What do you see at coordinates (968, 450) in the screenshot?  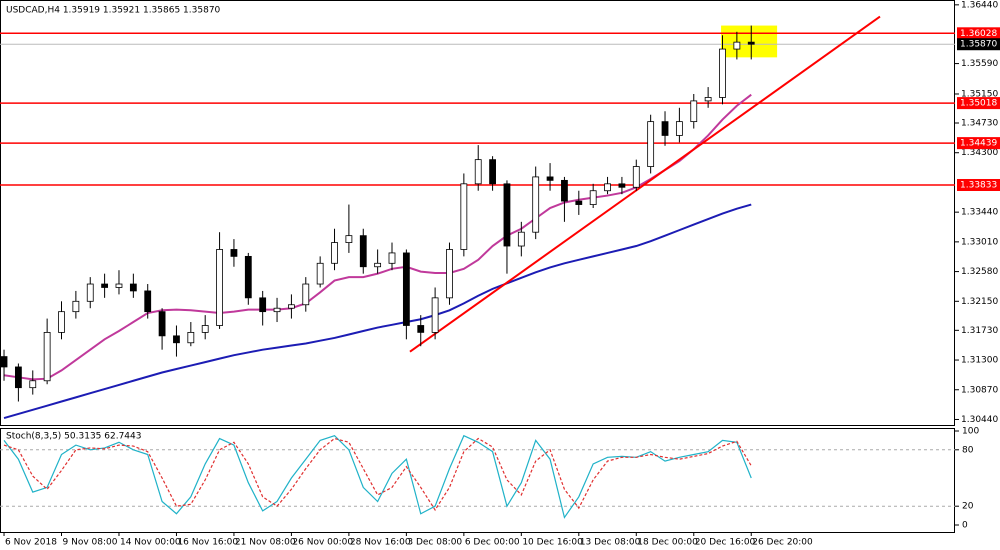 I see `y-tick-label: 80` at bounding box center [968, 450].